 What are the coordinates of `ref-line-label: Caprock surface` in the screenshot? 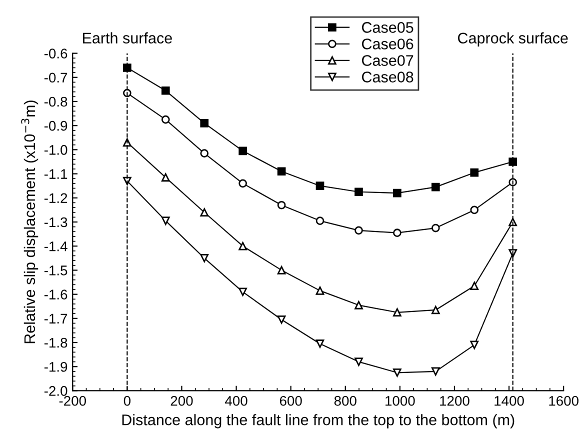 It's located at (513, 39).